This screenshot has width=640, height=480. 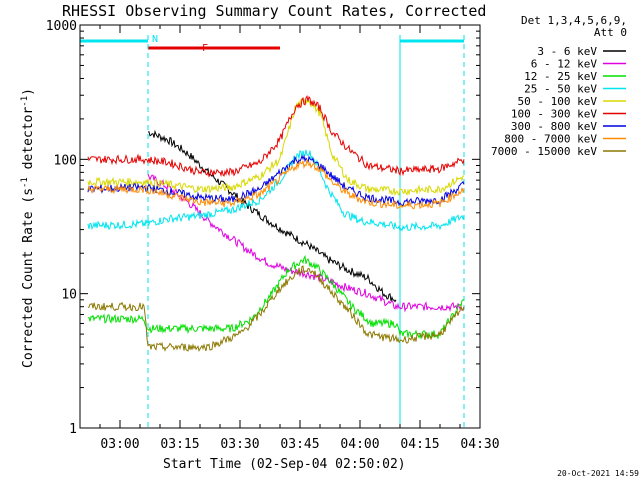 What do you see at coordinates (550, 139) in the screenshot?
I see `legend-label-8: 800 - 7000 keV` at bounding box center [550, 139].